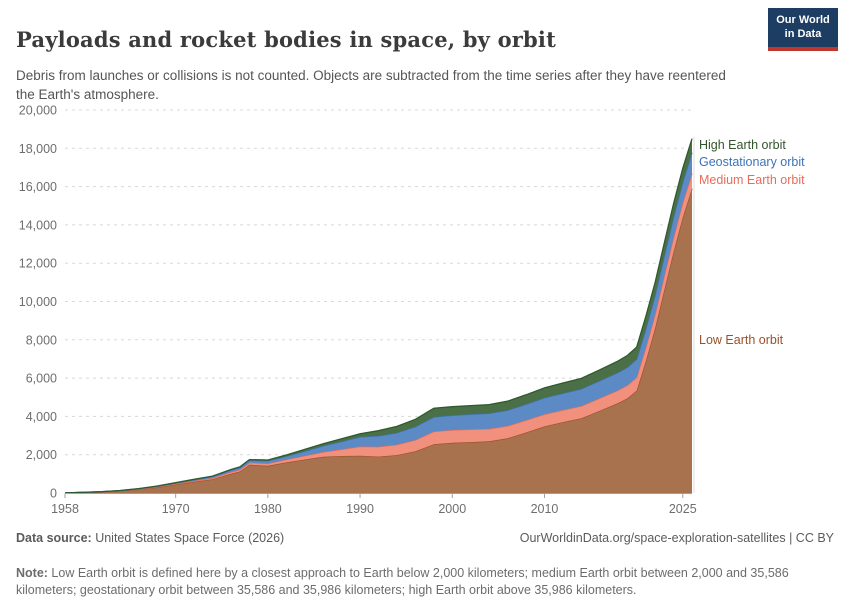 This screenshot has width=850, height=600. I want to click on x-tick-label-2025: 2025, so click(683, 509).